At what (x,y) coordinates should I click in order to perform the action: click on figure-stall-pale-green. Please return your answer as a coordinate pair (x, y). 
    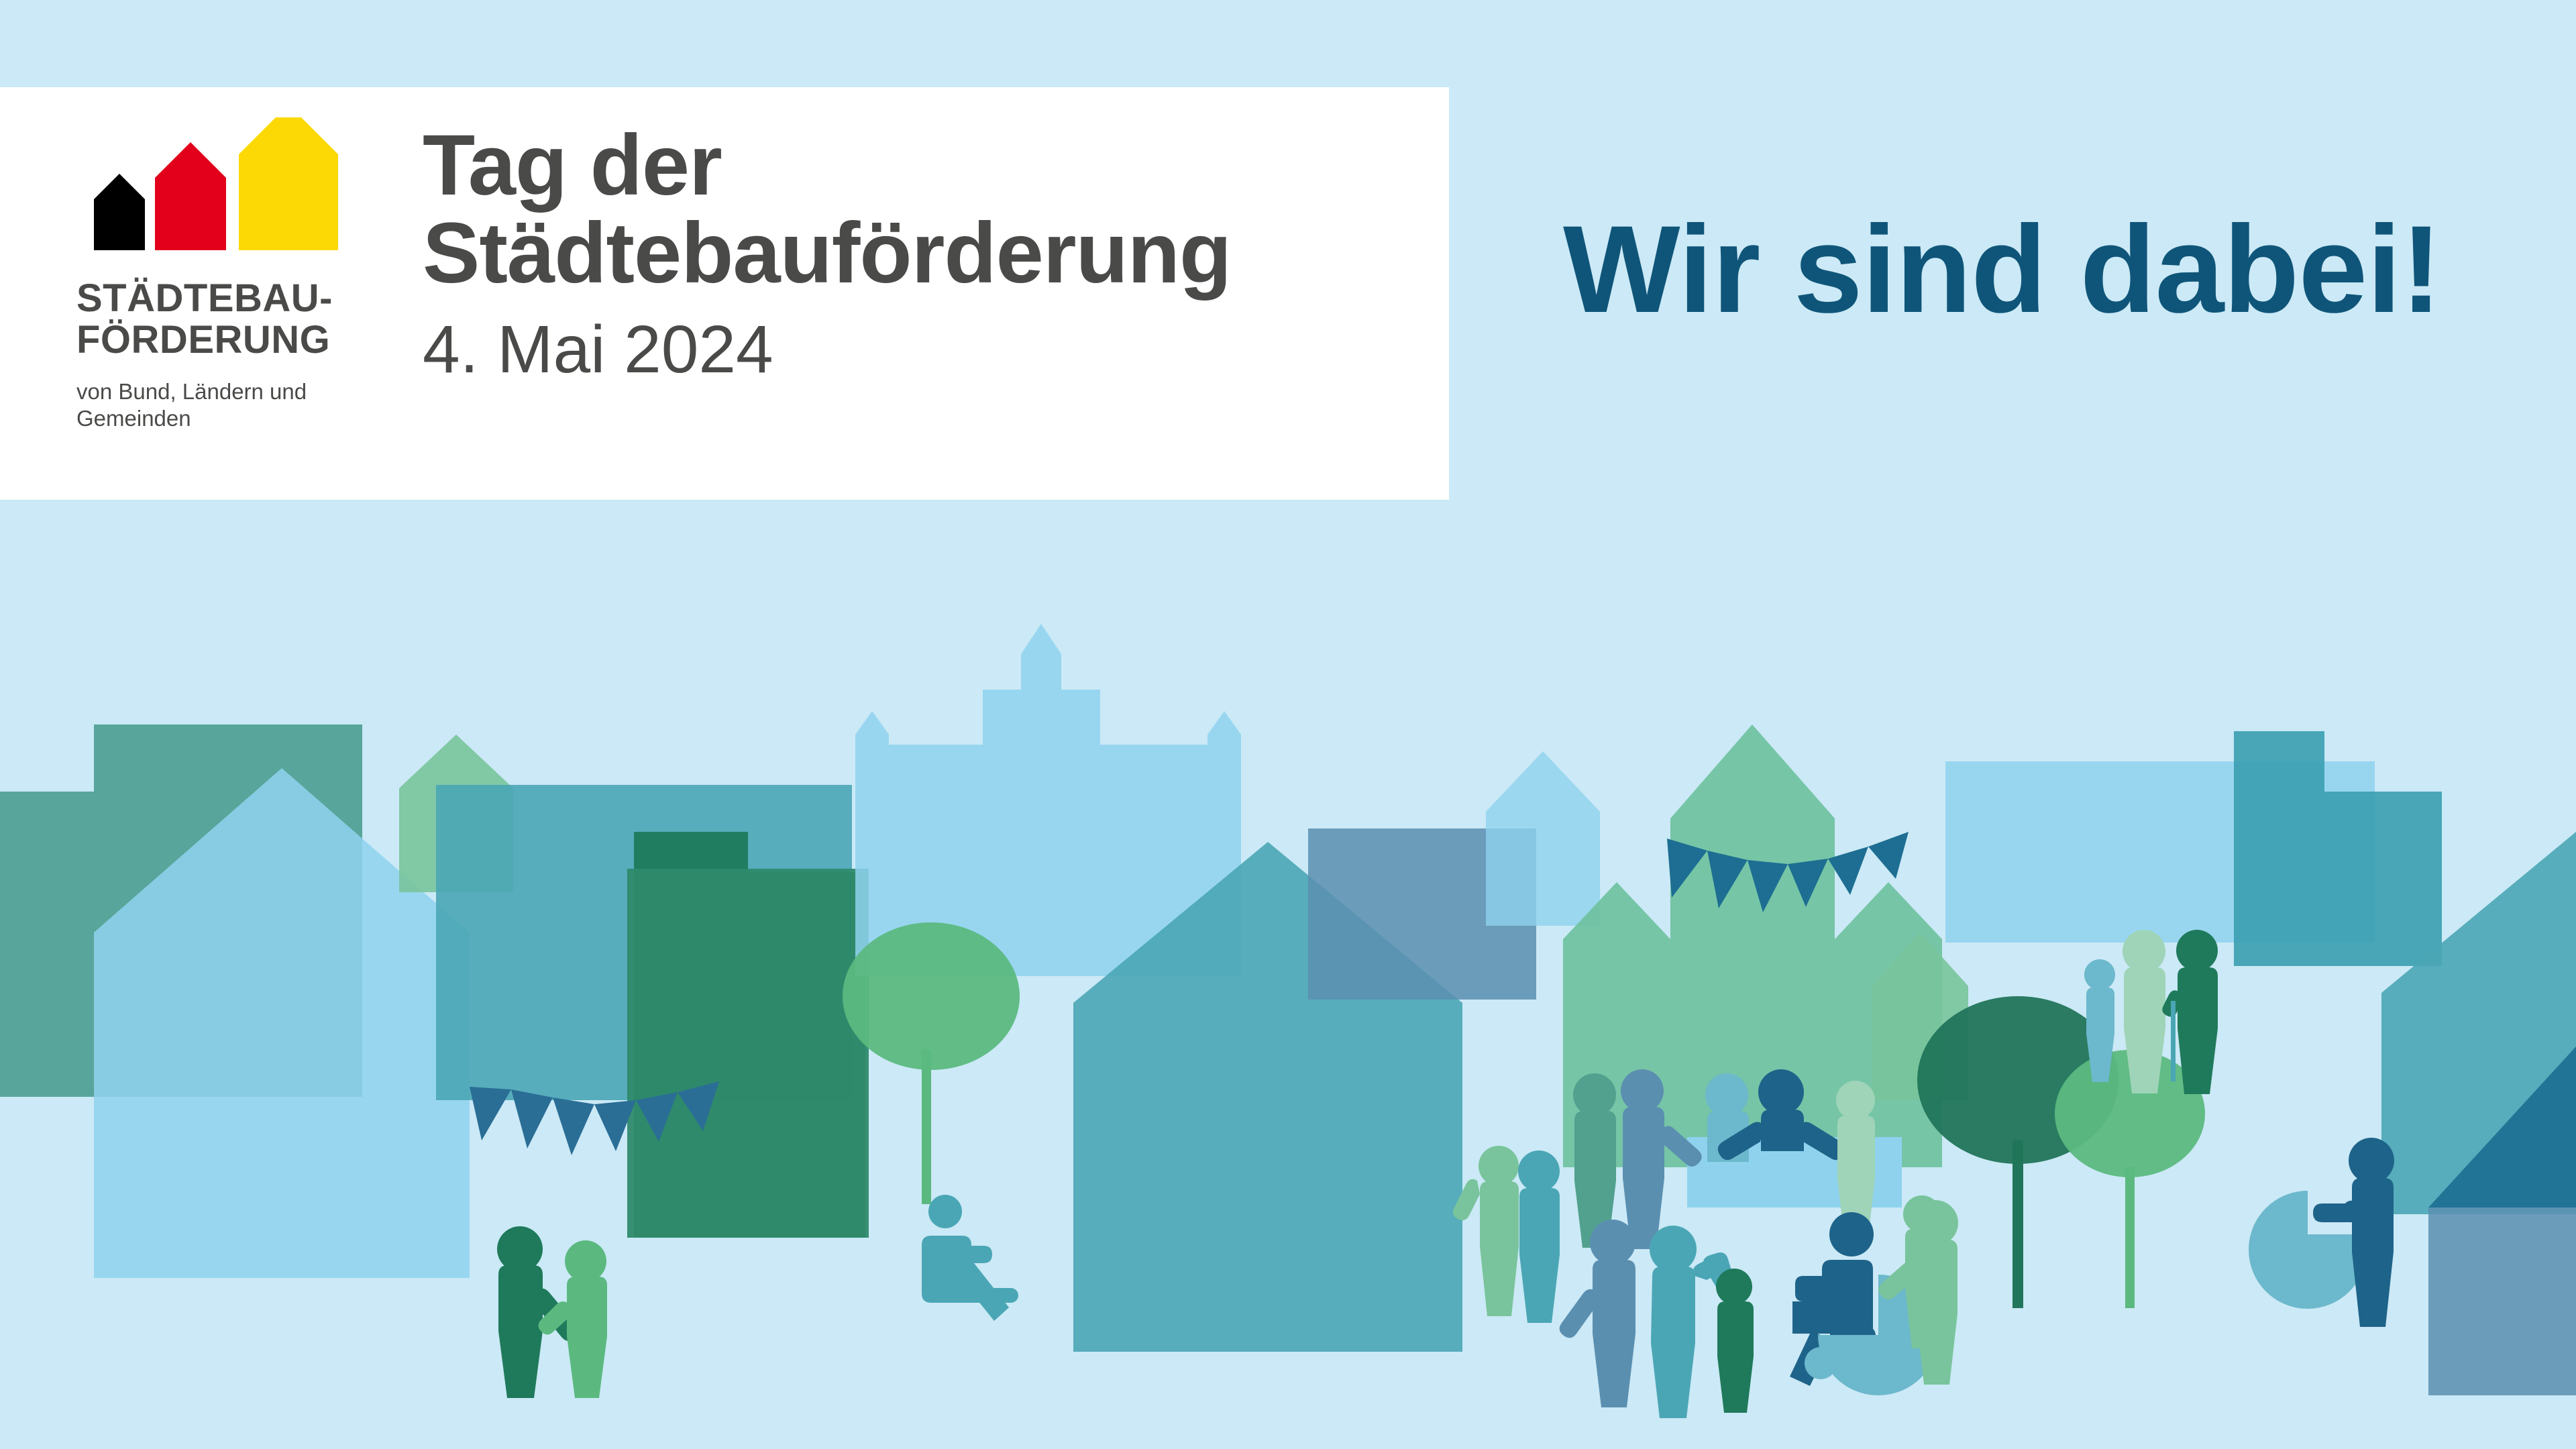
    Looking at the image, I should click on (1855, 1161).